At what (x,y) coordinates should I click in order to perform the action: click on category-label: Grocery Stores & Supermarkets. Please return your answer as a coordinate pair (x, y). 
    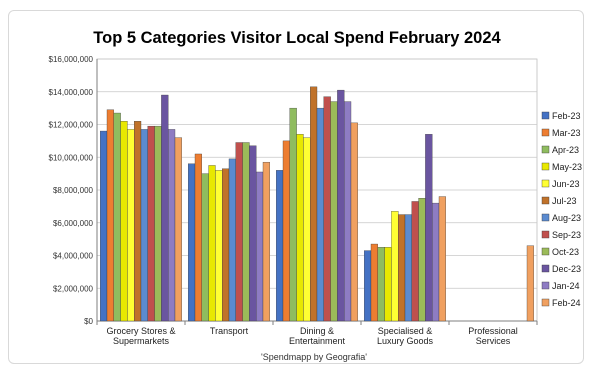
    Looking at the image, I should click on (140, 336).